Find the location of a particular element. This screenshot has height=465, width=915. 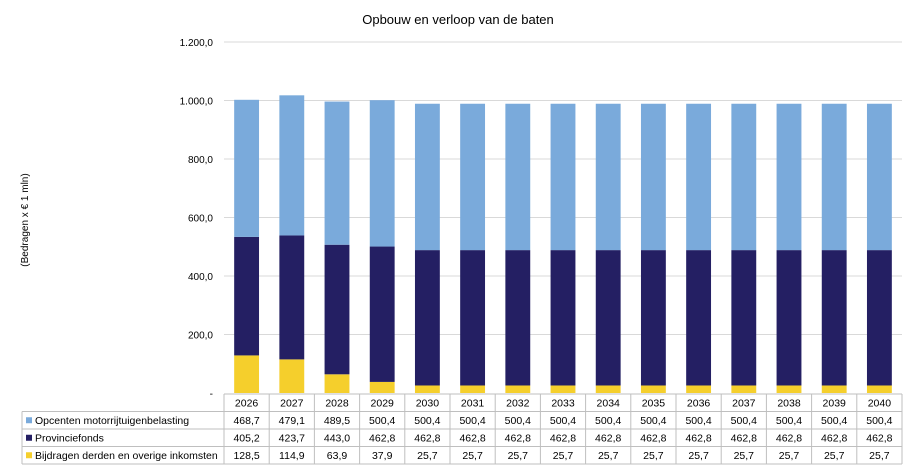

y-tick-label: 400,0 is located at coordinates (200, 277).